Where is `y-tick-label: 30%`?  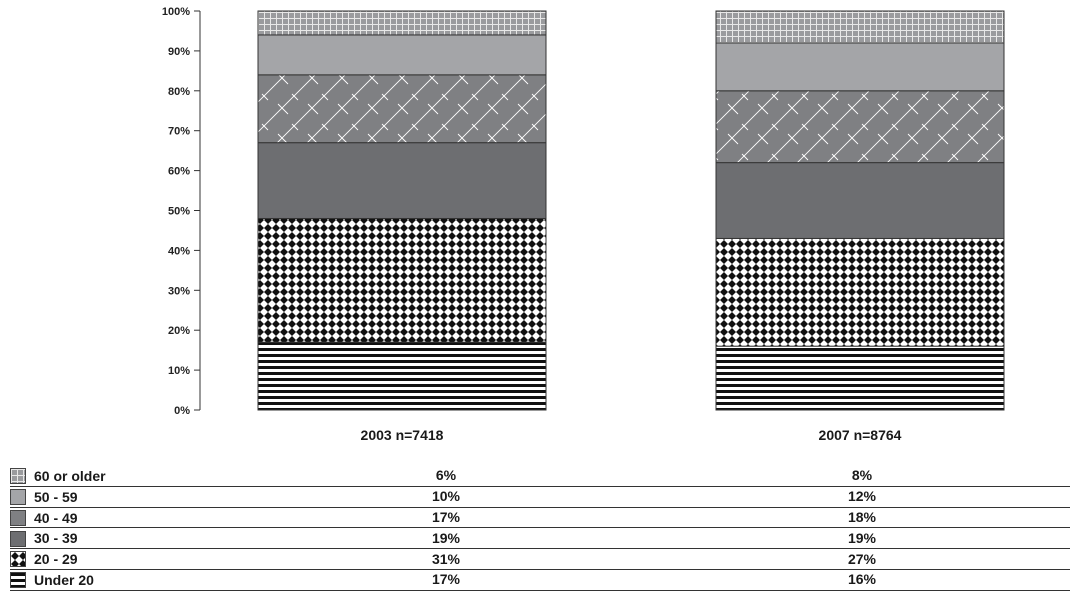
y-tick-label: 30% is located at coordinates (179, 291).